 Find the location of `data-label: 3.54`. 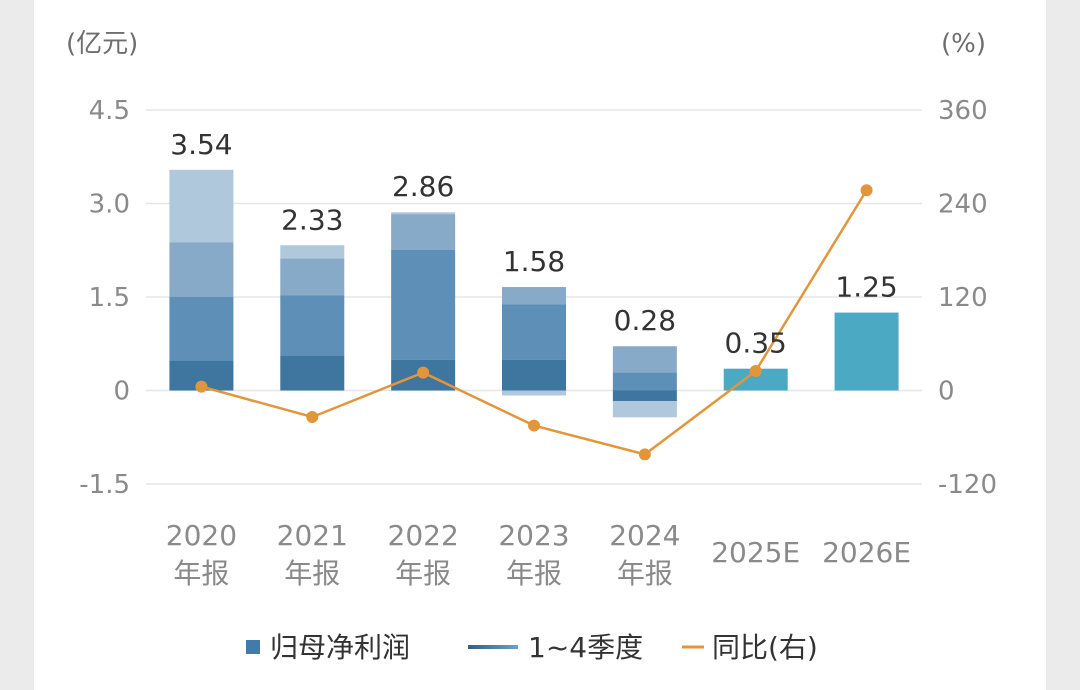

data-label: 3.54 is located at coordinates (201, 144).